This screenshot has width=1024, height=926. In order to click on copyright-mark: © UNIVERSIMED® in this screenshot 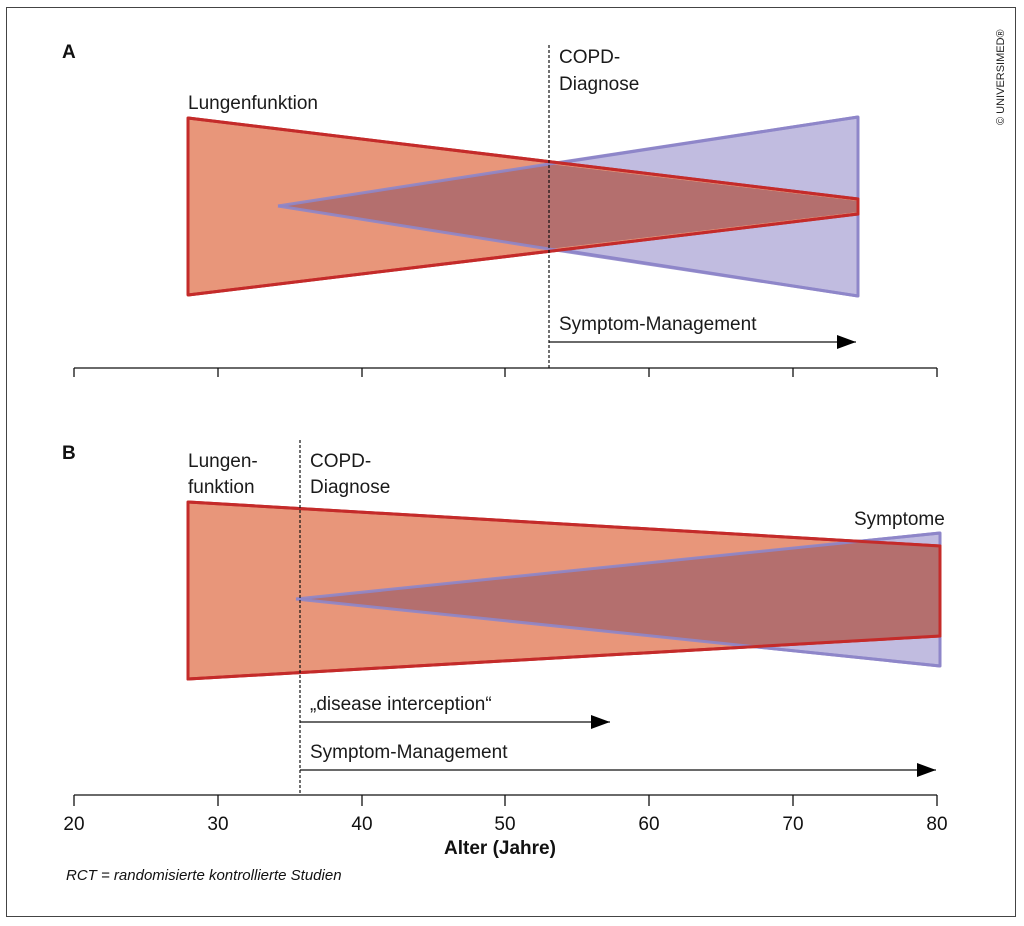, I will do `click(1001, 77)`.